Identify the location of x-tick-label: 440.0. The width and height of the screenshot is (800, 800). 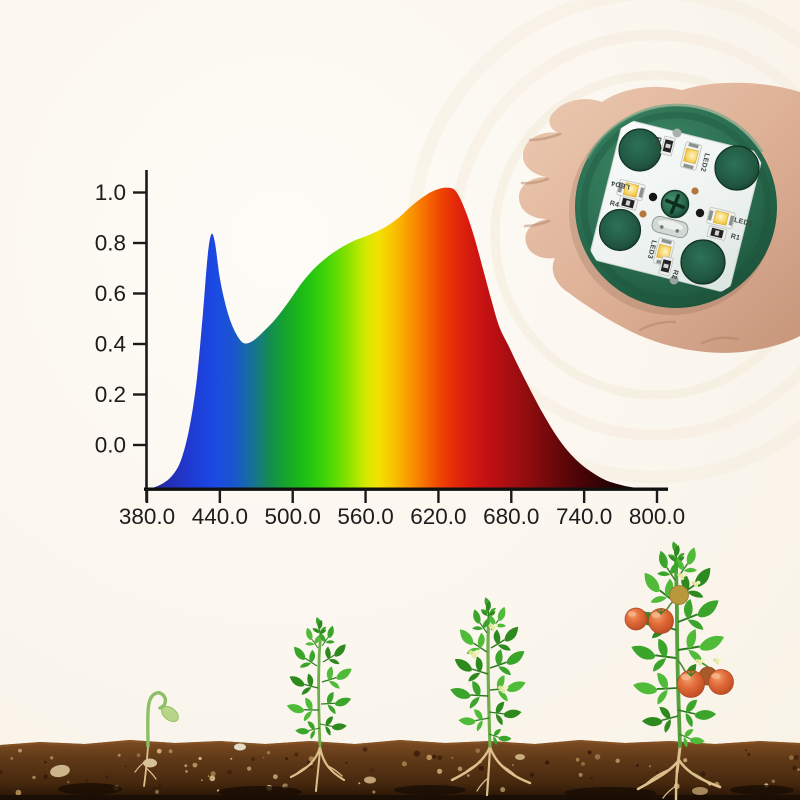
(220, 516).